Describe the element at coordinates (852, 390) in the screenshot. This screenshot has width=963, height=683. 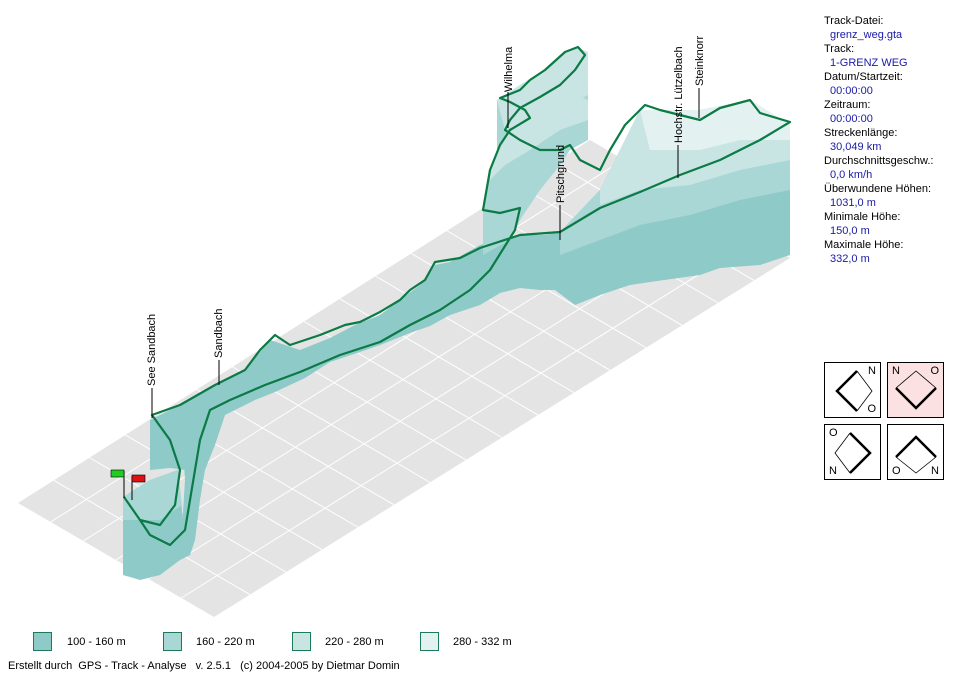
I see `view-orientation-button-1: N O` at that location.